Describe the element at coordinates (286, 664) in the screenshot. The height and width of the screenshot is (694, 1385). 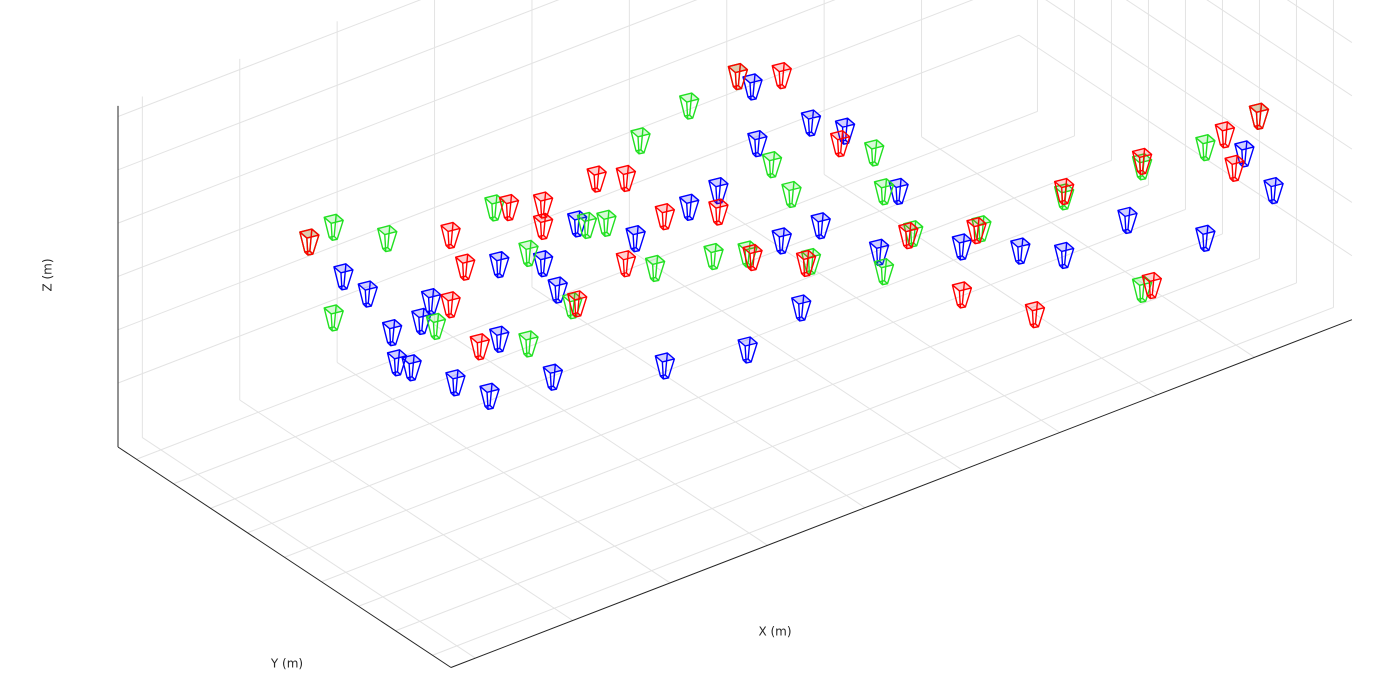
I see `y-axis-label: Y (m)` at that location.